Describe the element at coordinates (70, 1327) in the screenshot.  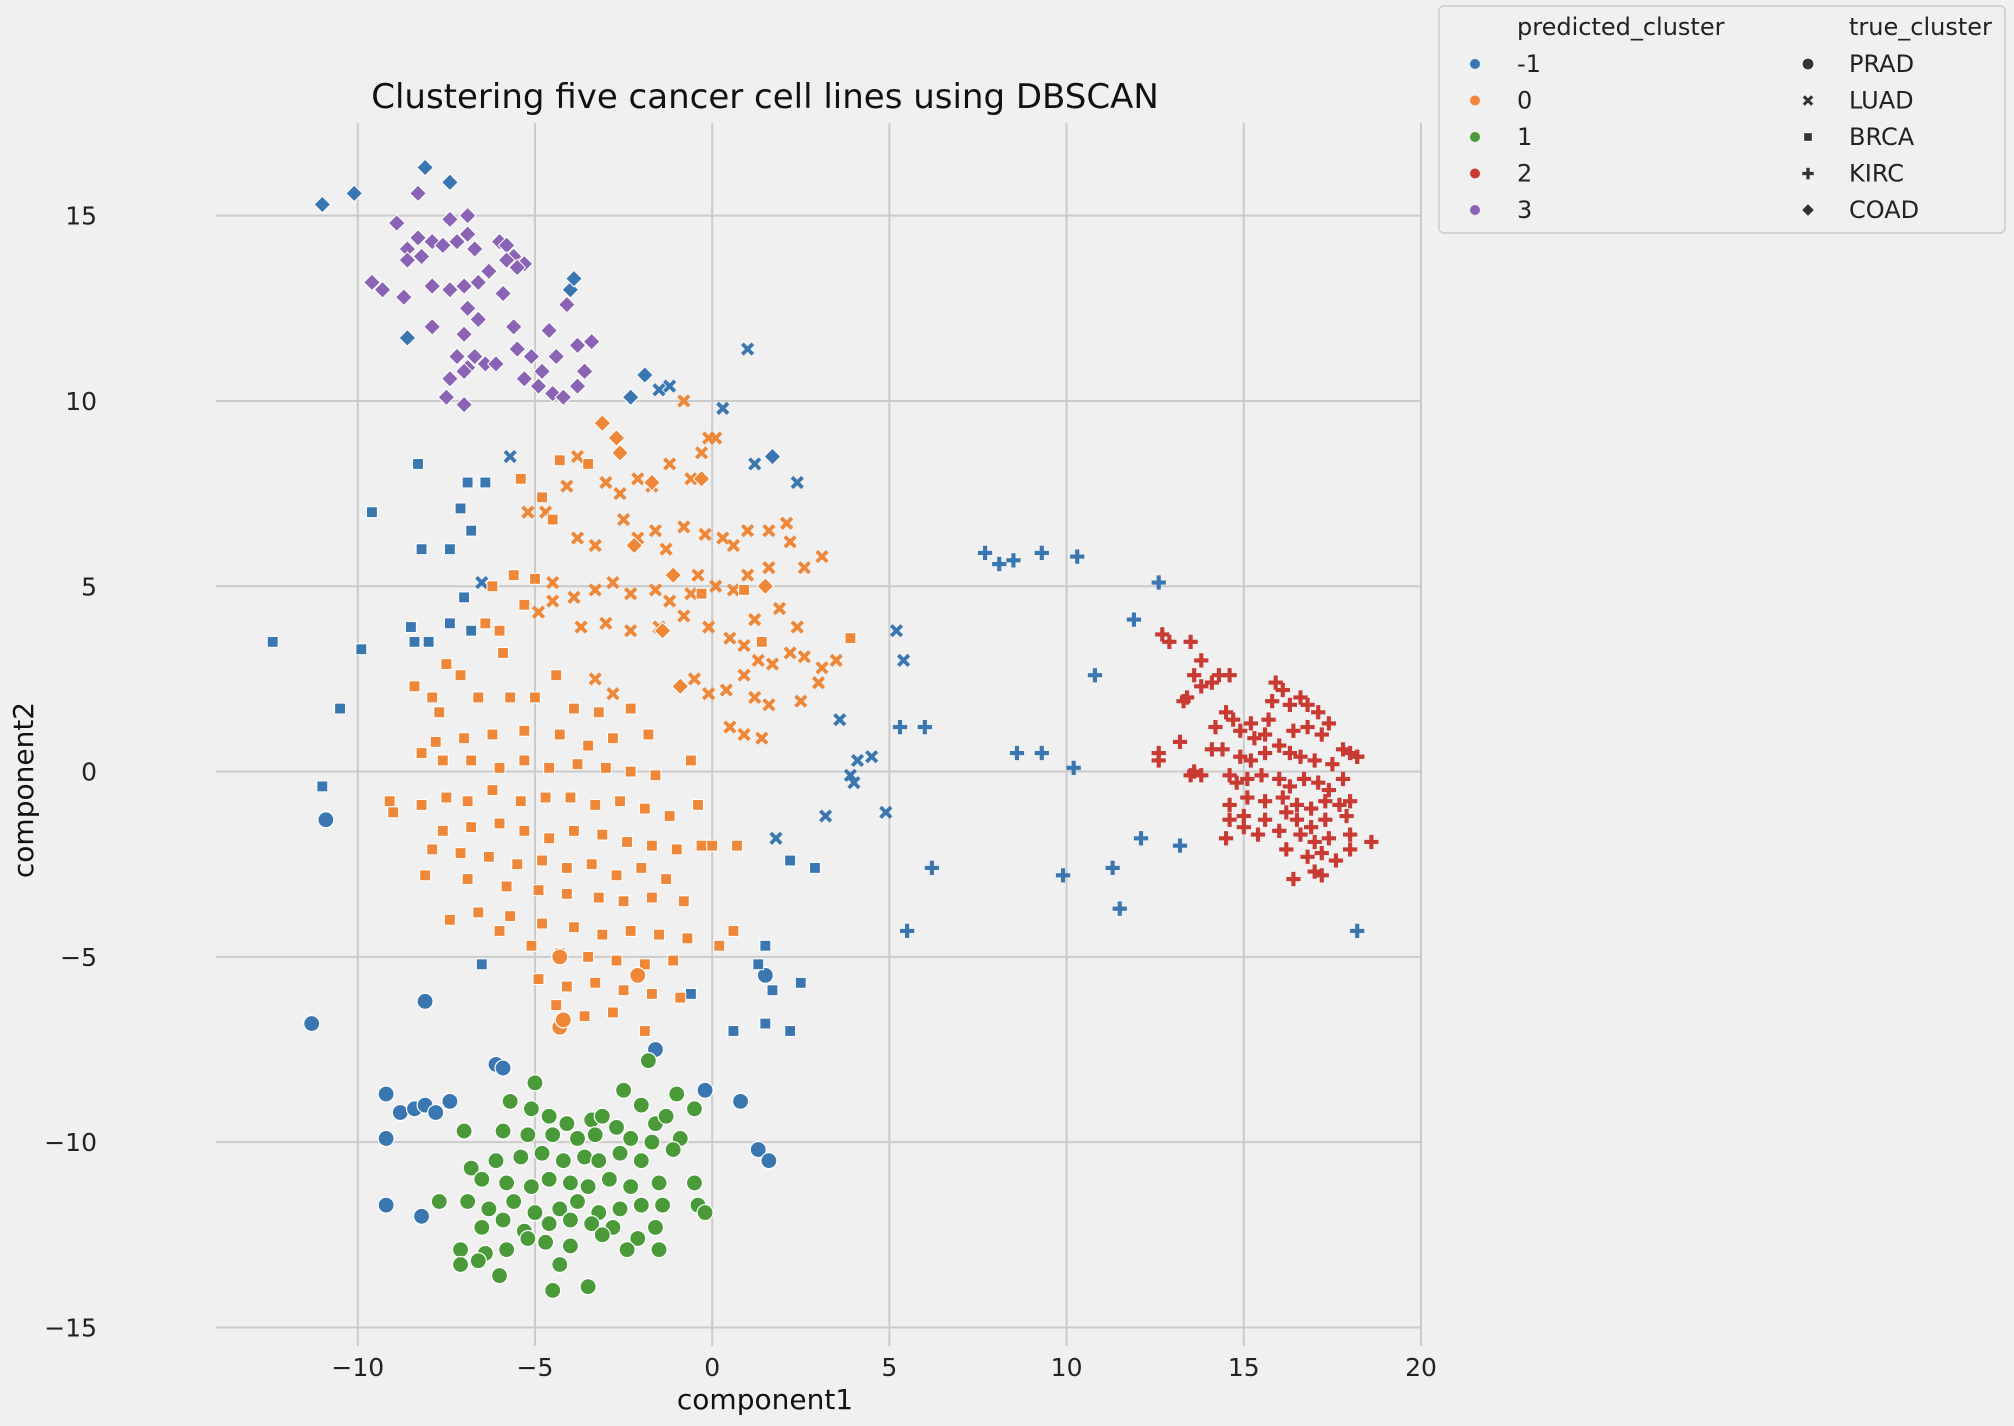
I see `y-tick-label: −15` at that location.